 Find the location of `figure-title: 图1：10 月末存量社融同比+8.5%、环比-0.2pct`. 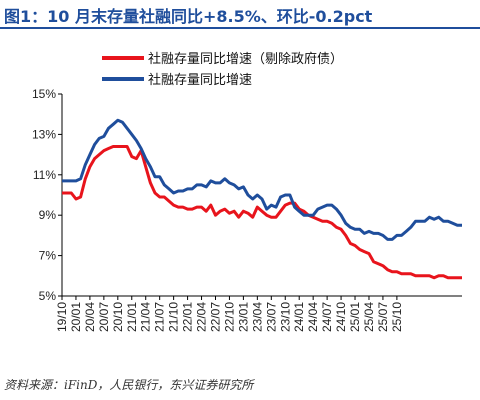

figure-title: 图1：10 月末存量社融同比+8.5%、环比-0.2pct is located at coordinates (188, 16).